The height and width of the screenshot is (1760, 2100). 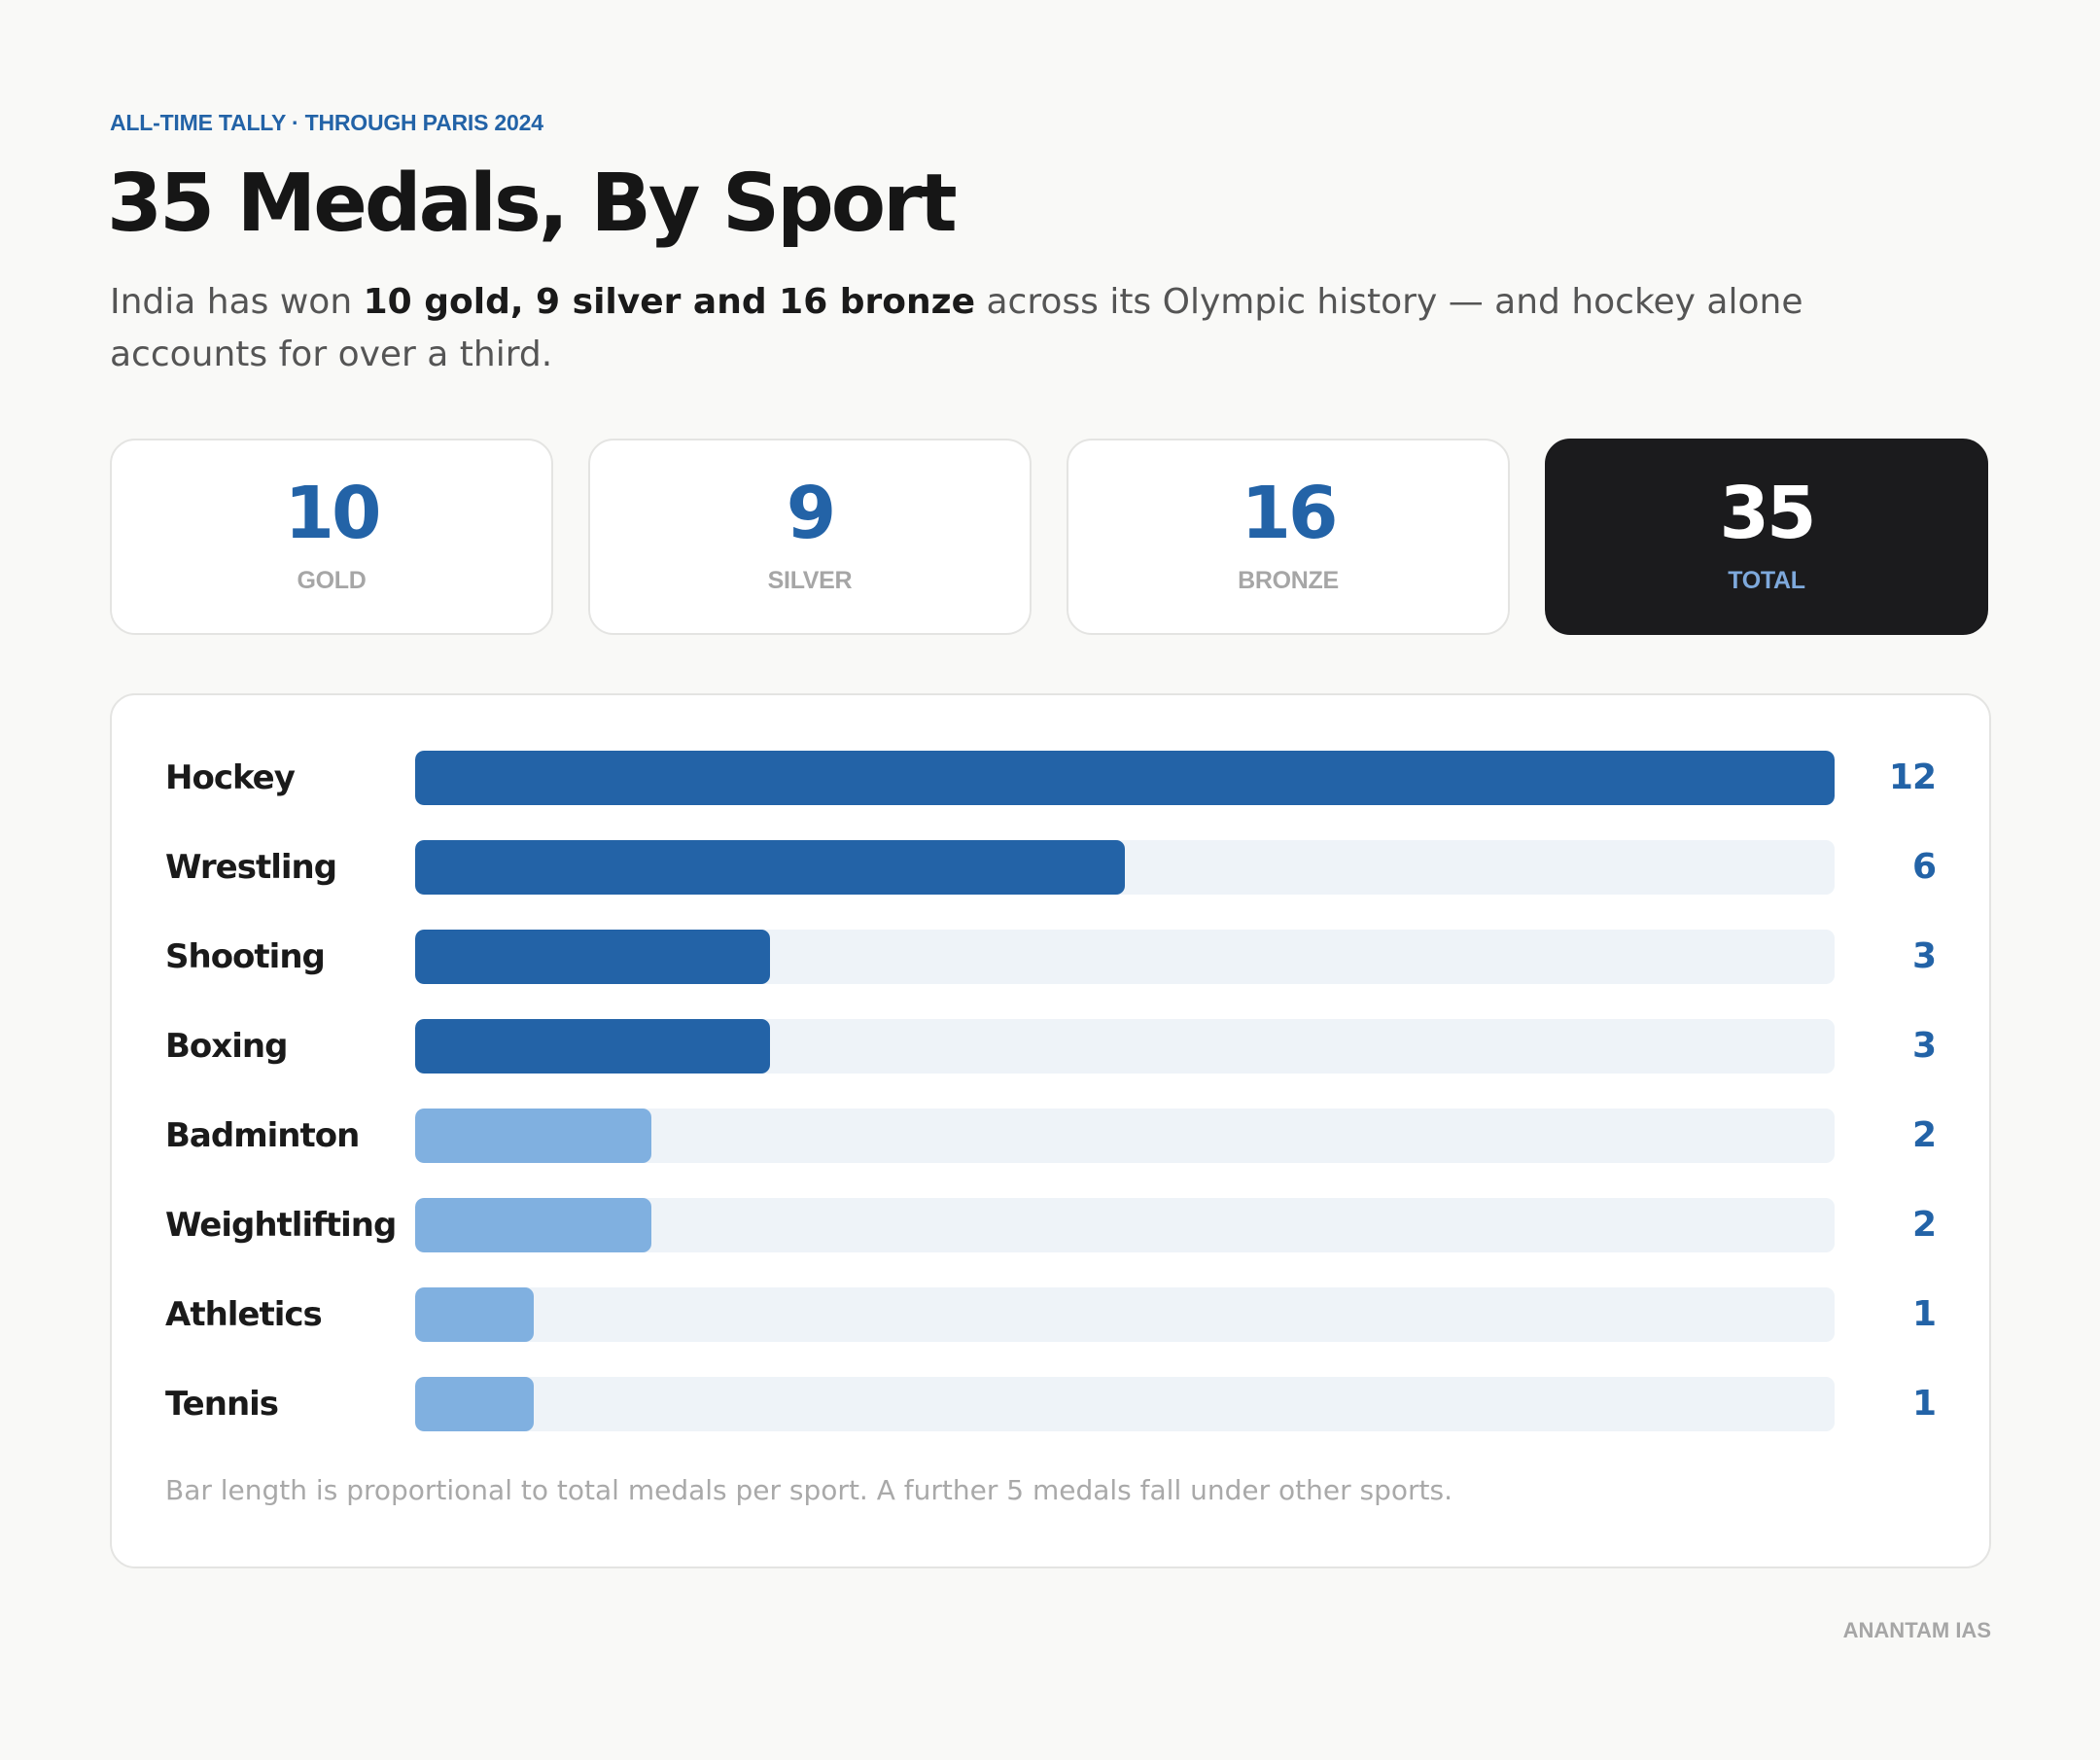 I want to click on bar-row-shooting: Shooting 3, so click(x=1050, y=957).